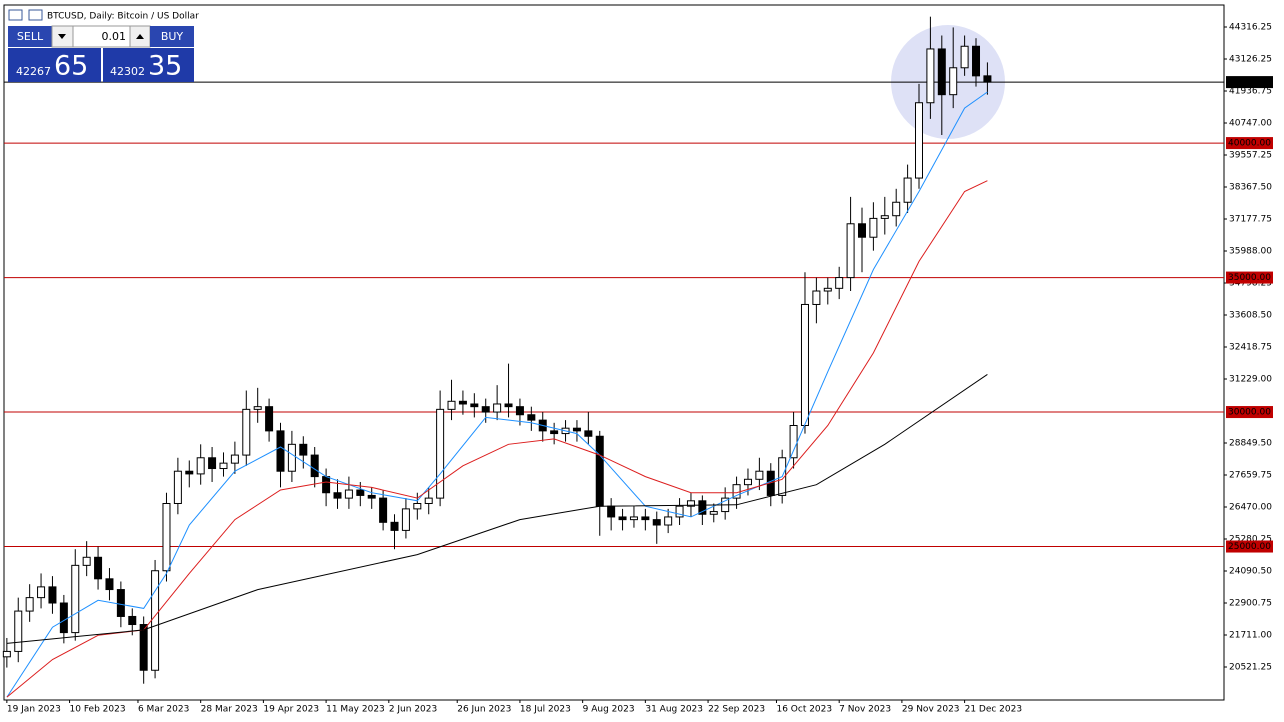 The width and height of the screenshot is (1284, 722). Describe the element at coordinates (140, 36) in the screenshot. I see `arrow-up` at that location.